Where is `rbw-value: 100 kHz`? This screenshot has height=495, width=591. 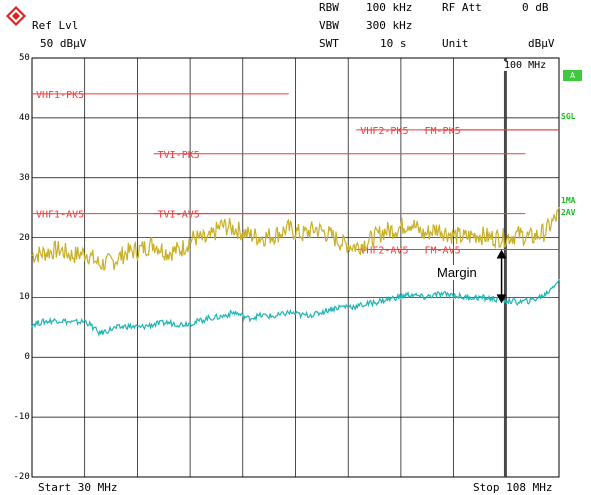
rbw-value: 100 kHz is located at coordinates (389, 7).